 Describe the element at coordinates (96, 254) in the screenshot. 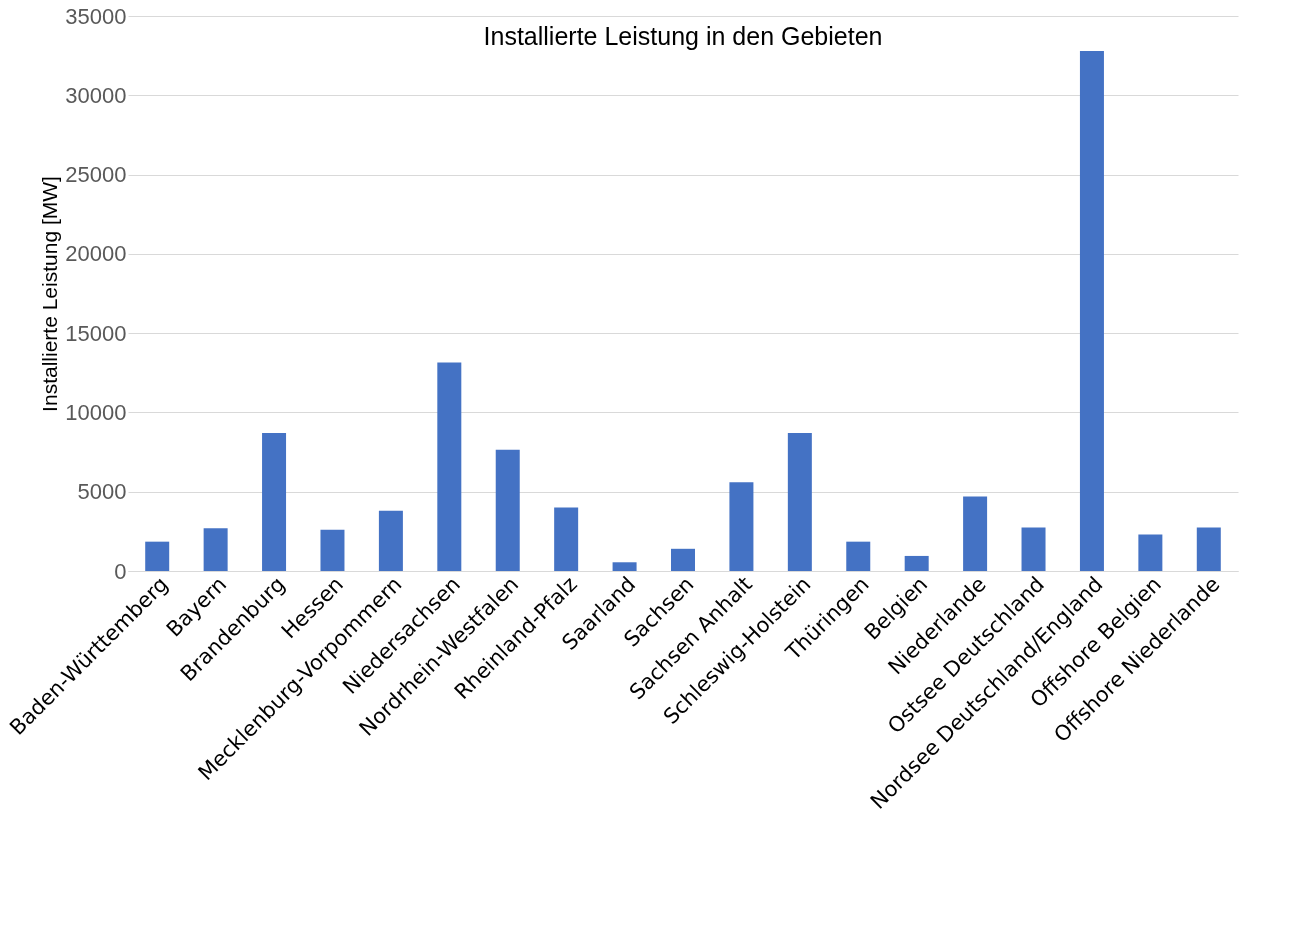

I see `y-tick-label: 20000` at that location.